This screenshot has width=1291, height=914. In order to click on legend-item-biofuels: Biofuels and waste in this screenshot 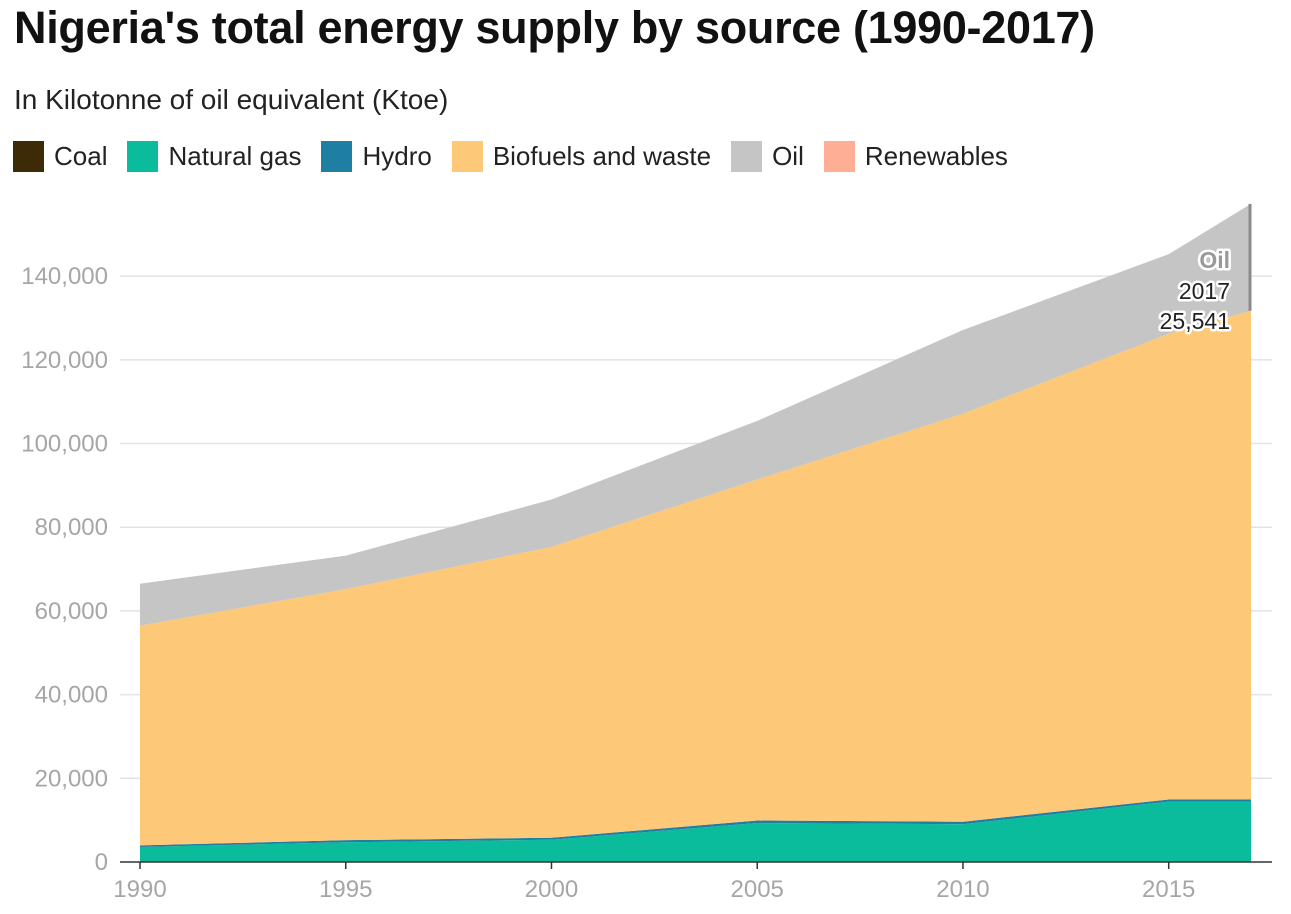, I will do `click(581, 156)`.